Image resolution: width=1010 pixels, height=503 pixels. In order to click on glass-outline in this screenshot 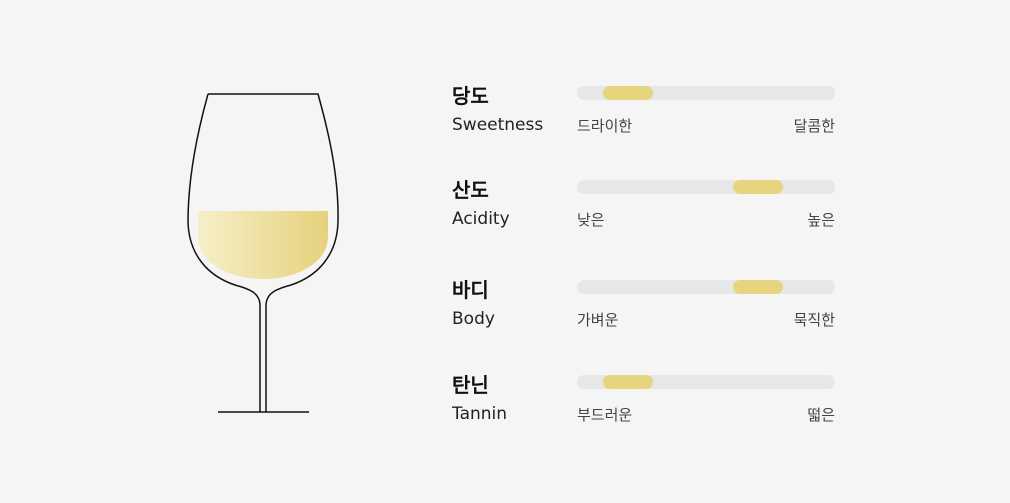, I will do `click(273, 252)`.